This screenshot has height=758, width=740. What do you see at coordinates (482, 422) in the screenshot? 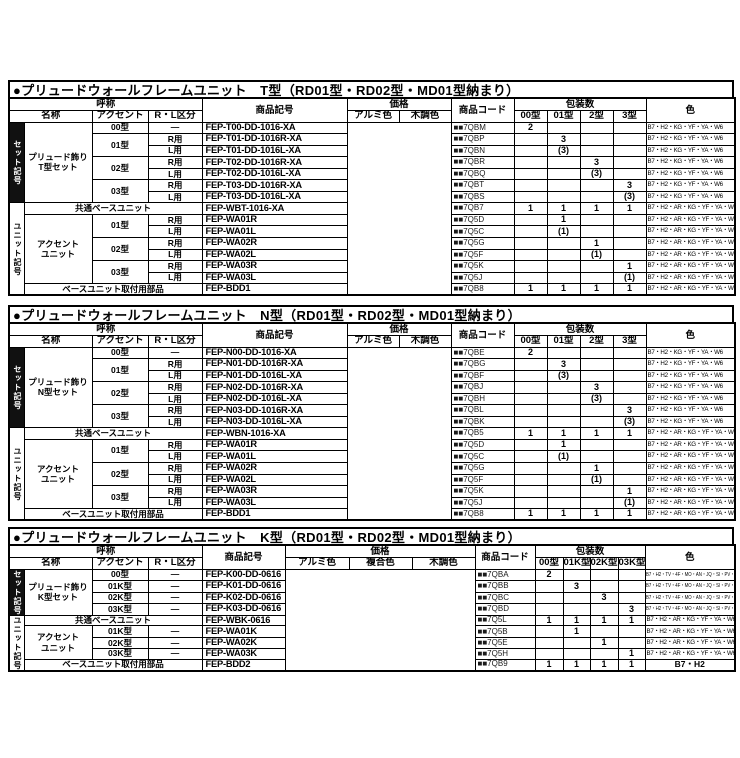
I see `product-code-cell: ■■7QBK` at bounding box center [482, 422].